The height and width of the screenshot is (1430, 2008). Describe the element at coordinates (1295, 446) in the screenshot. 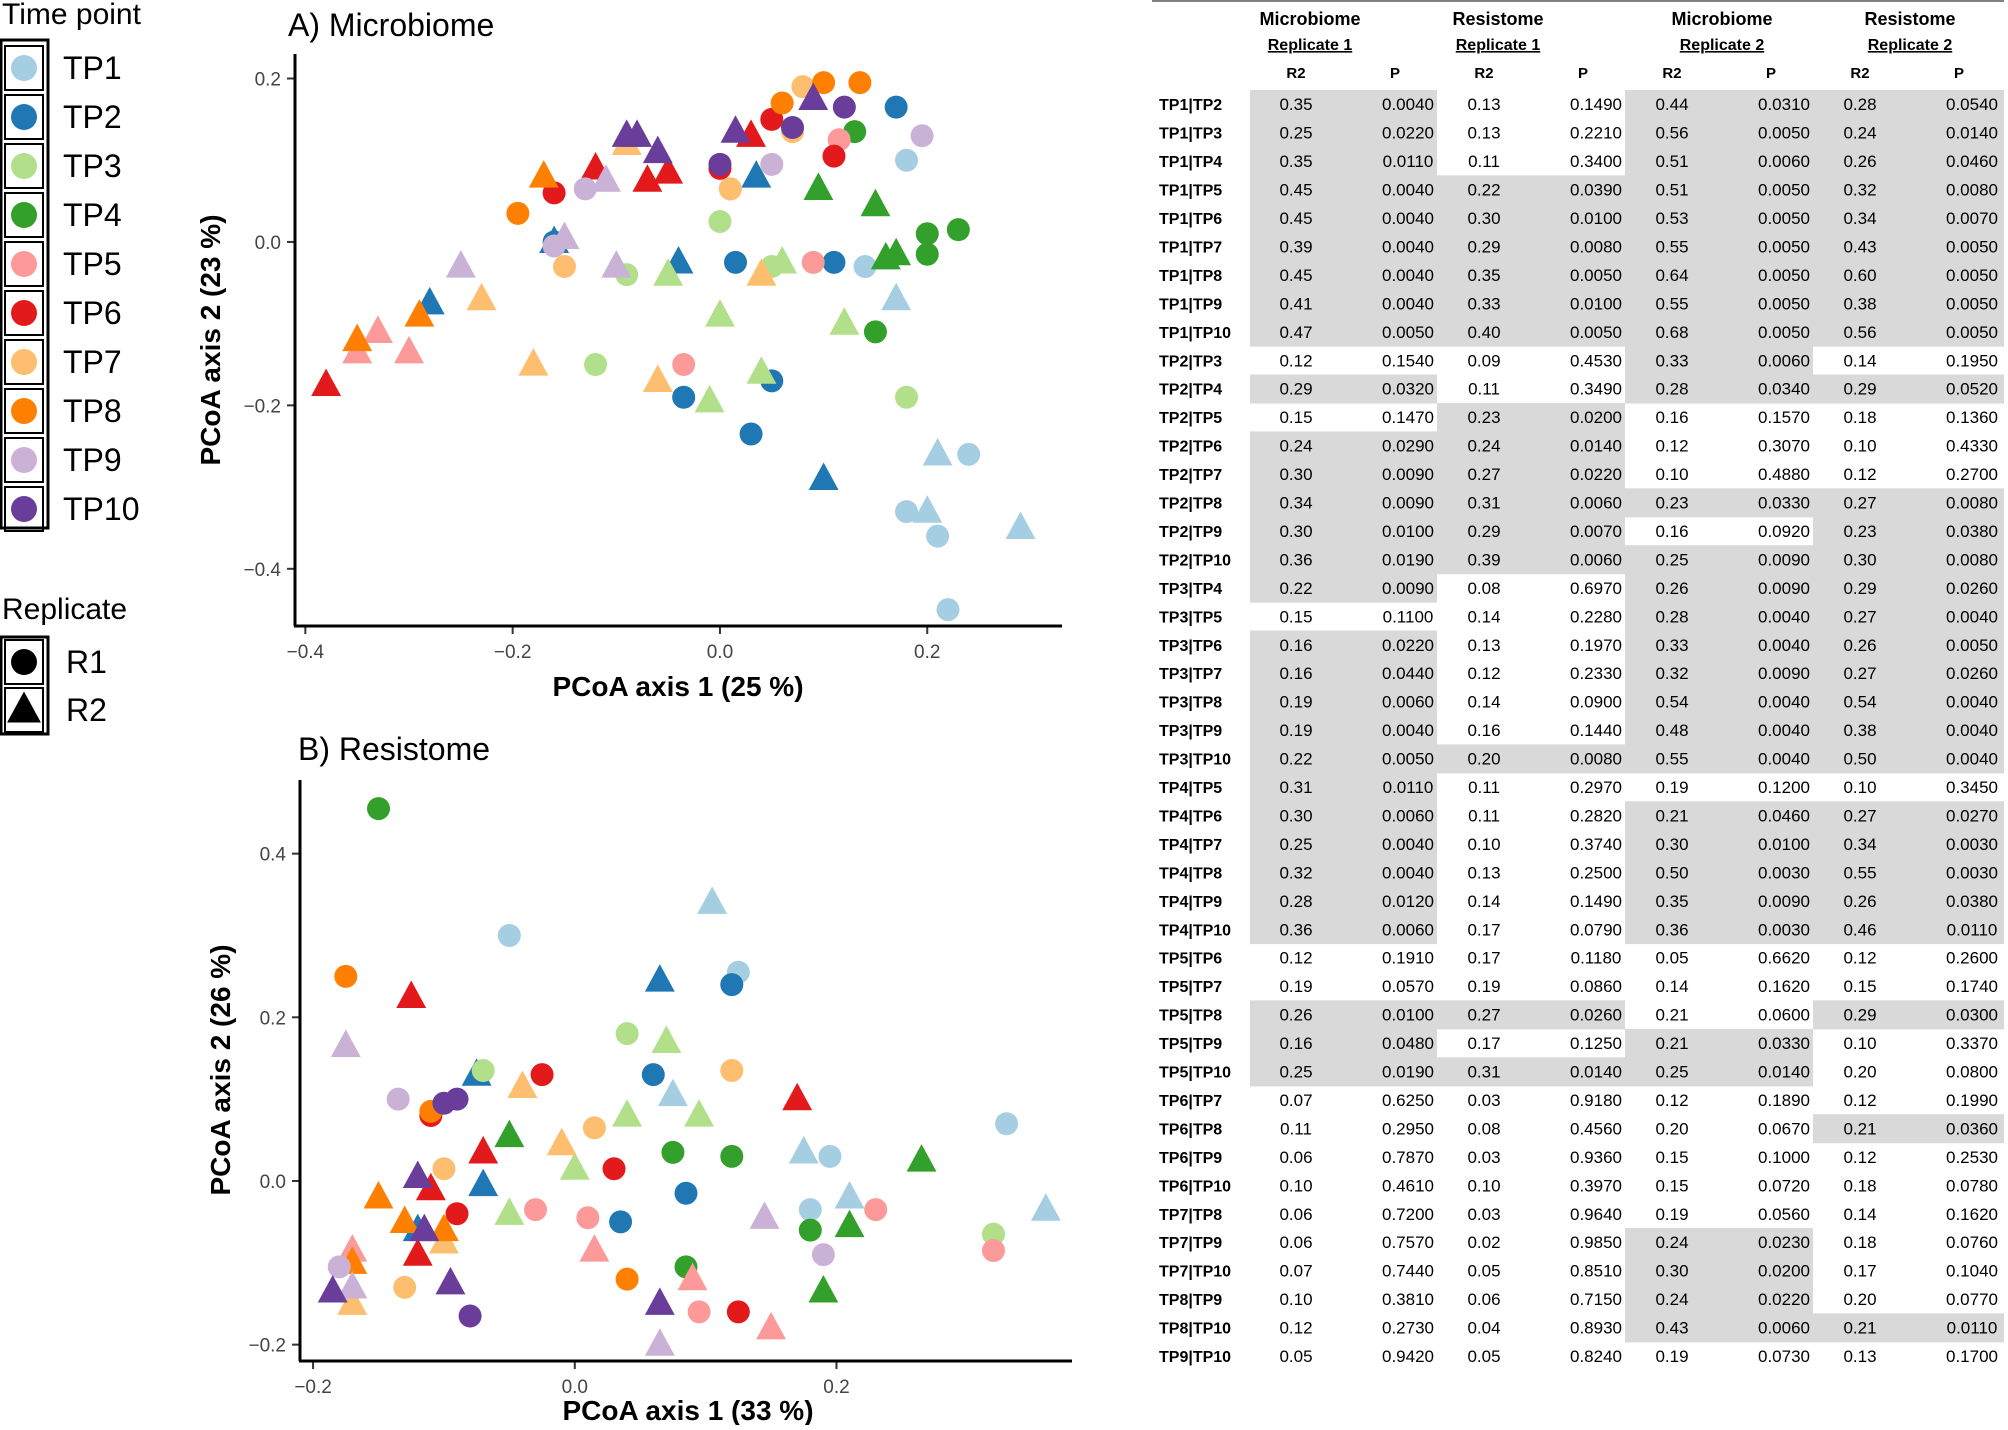

I see `table-cell-r2: 0.24` at that location.